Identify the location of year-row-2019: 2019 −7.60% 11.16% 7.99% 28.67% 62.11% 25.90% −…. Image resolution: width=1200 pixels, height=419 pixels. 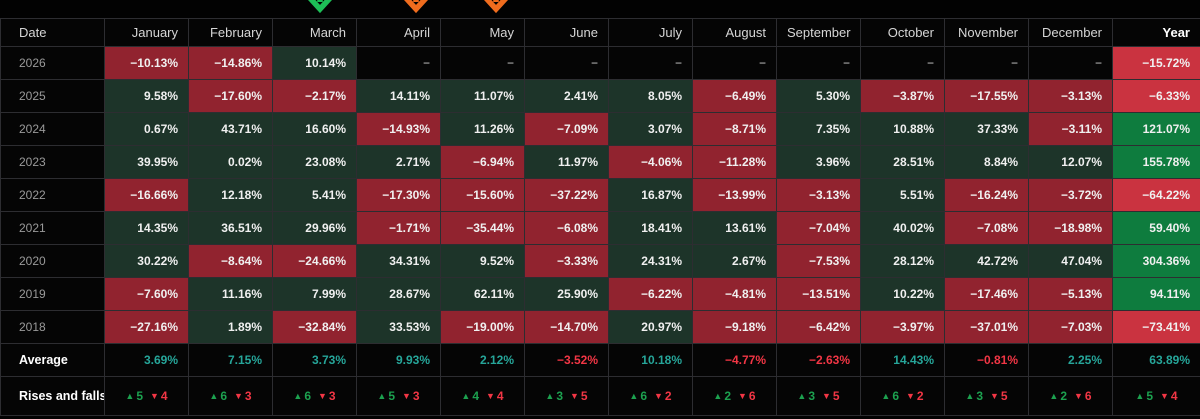
(600, 294).